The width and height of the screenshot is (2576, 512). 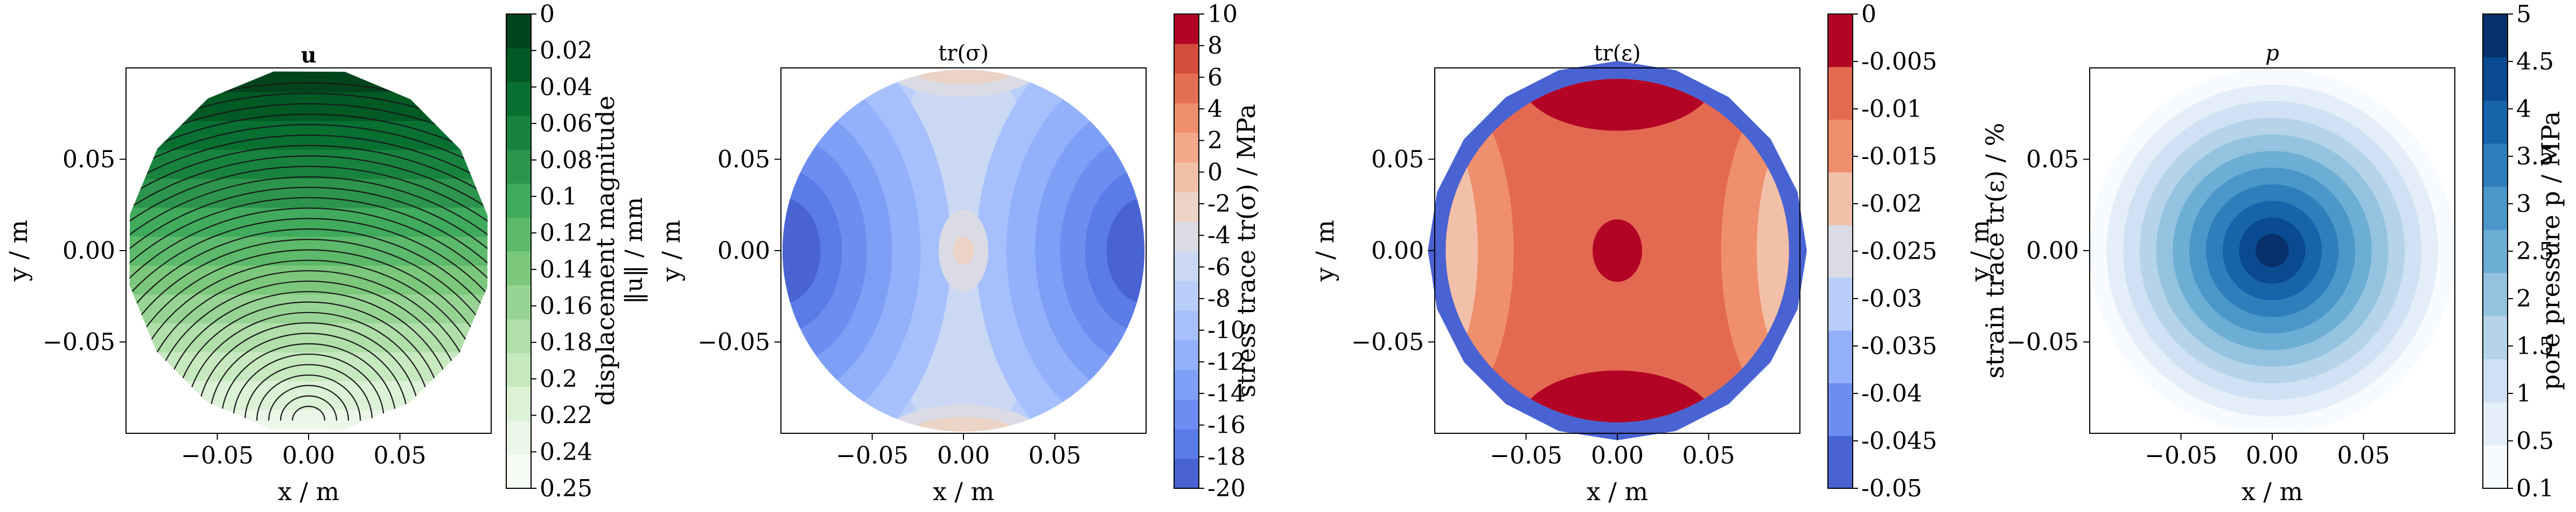 What do you see at coordinates (634, 251) in the screenshot?
I see `colorbar-label-unit: ‖u‖ / mm` at bounding box center [634, 251].